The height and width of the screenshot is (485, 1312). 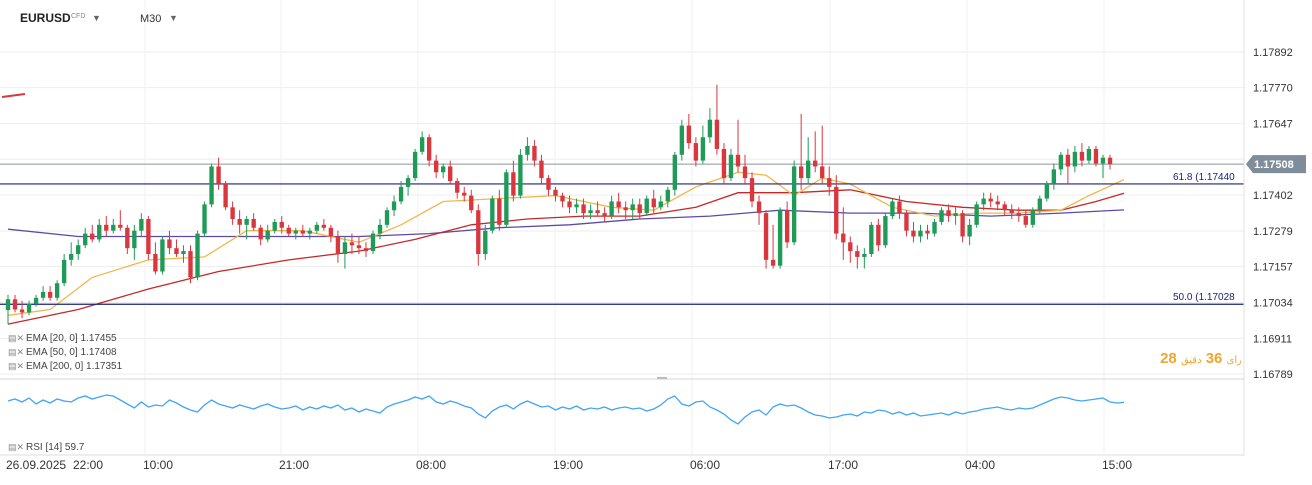 What do you see at coordinates (640, 413) in the screenshot?
I see `rsi-panel: 70.030.0` at bounding box center [640, 413].